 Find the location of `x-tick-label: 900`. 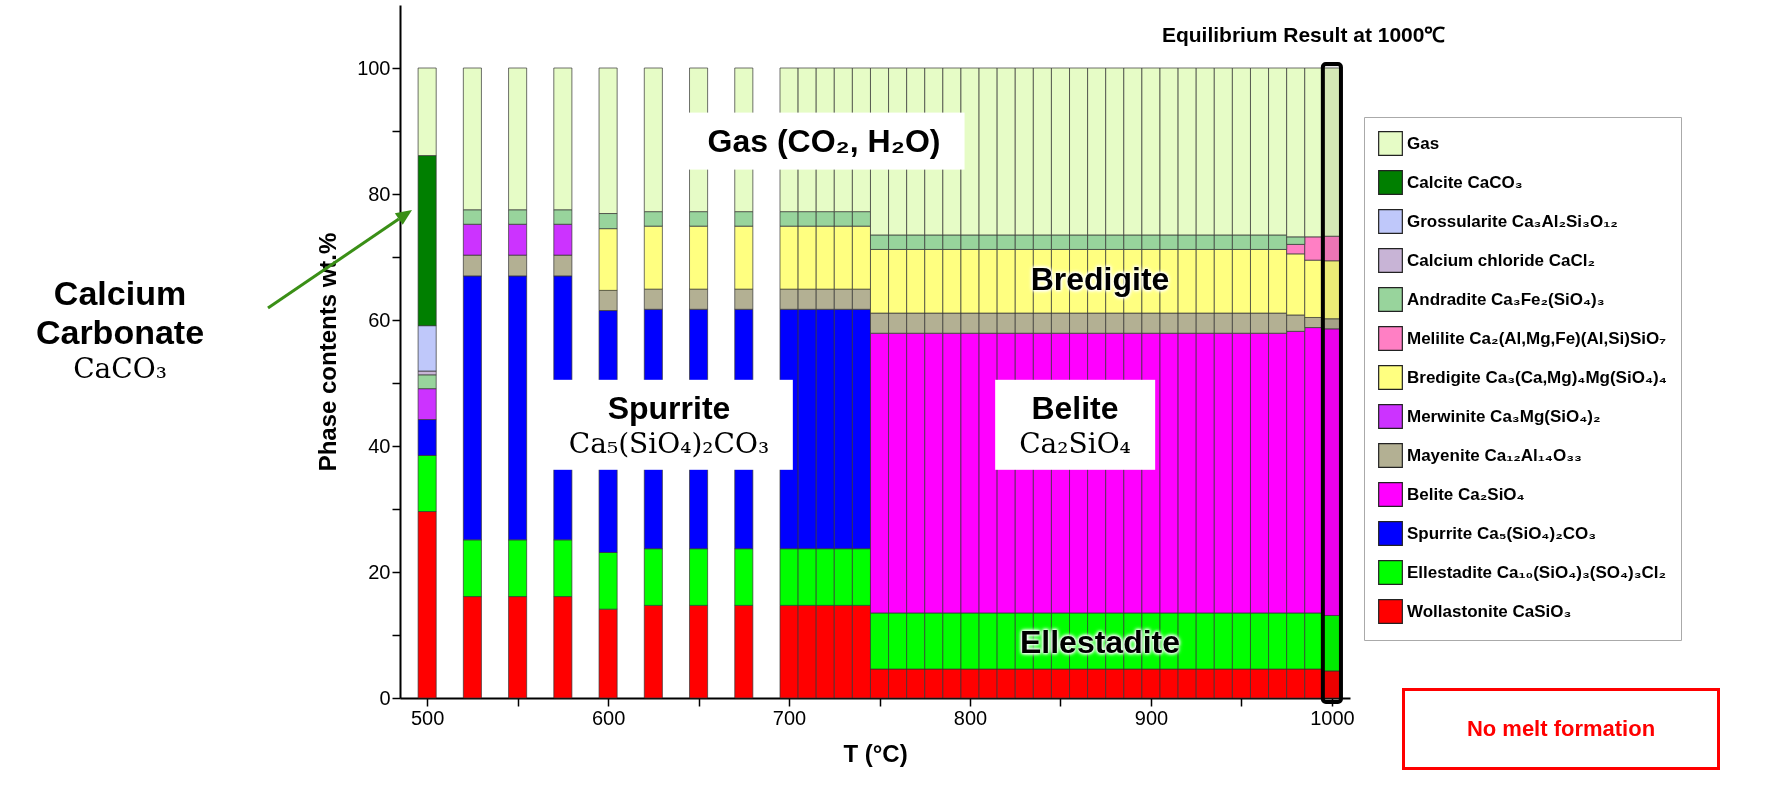

x-tick-label: 900 is located at coordinates (1151, 717).